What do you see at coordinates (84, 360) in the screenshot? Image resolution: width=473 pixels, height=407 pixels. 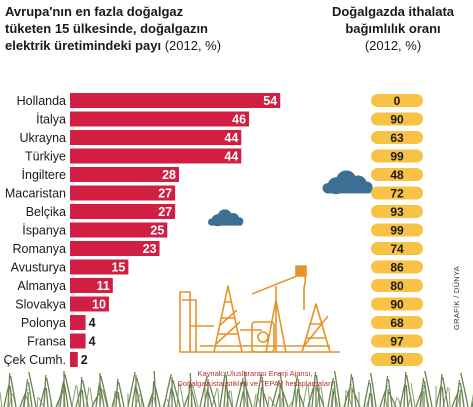 I see `bar-value-label: 2` at bounding box center [84, 360].